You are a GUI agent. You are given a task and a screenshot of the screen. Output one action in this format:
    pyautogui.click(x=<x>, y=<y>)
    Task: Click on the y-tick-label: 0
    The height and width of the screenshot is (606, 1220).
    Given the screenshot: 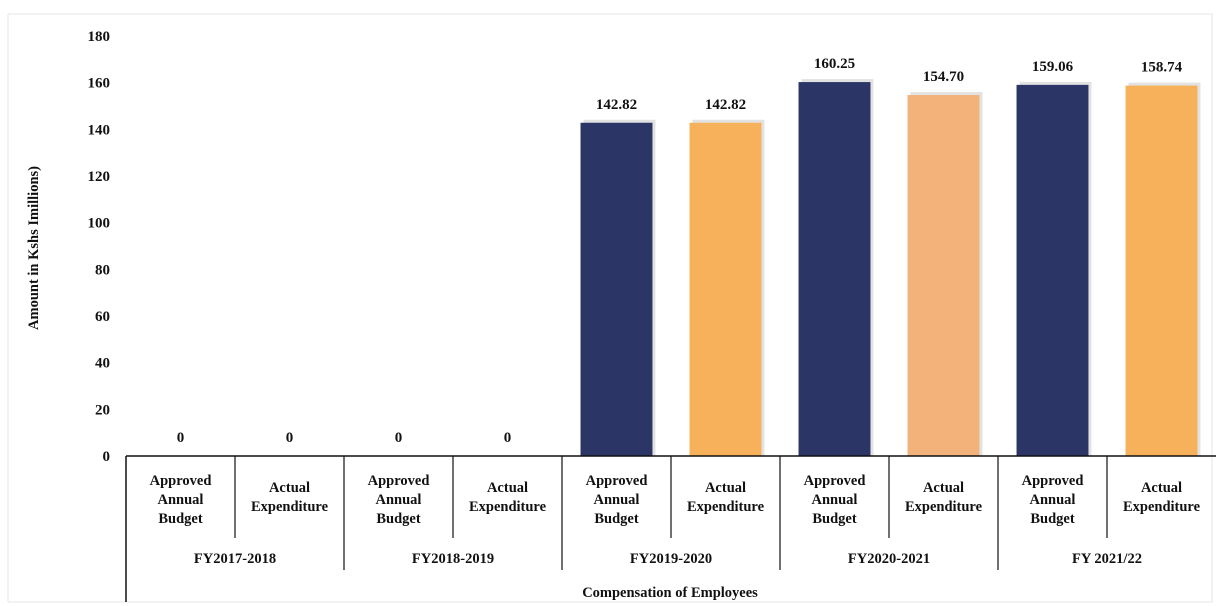 What is the action you would take?
    pyautogui.click(x=107, y=457)
    